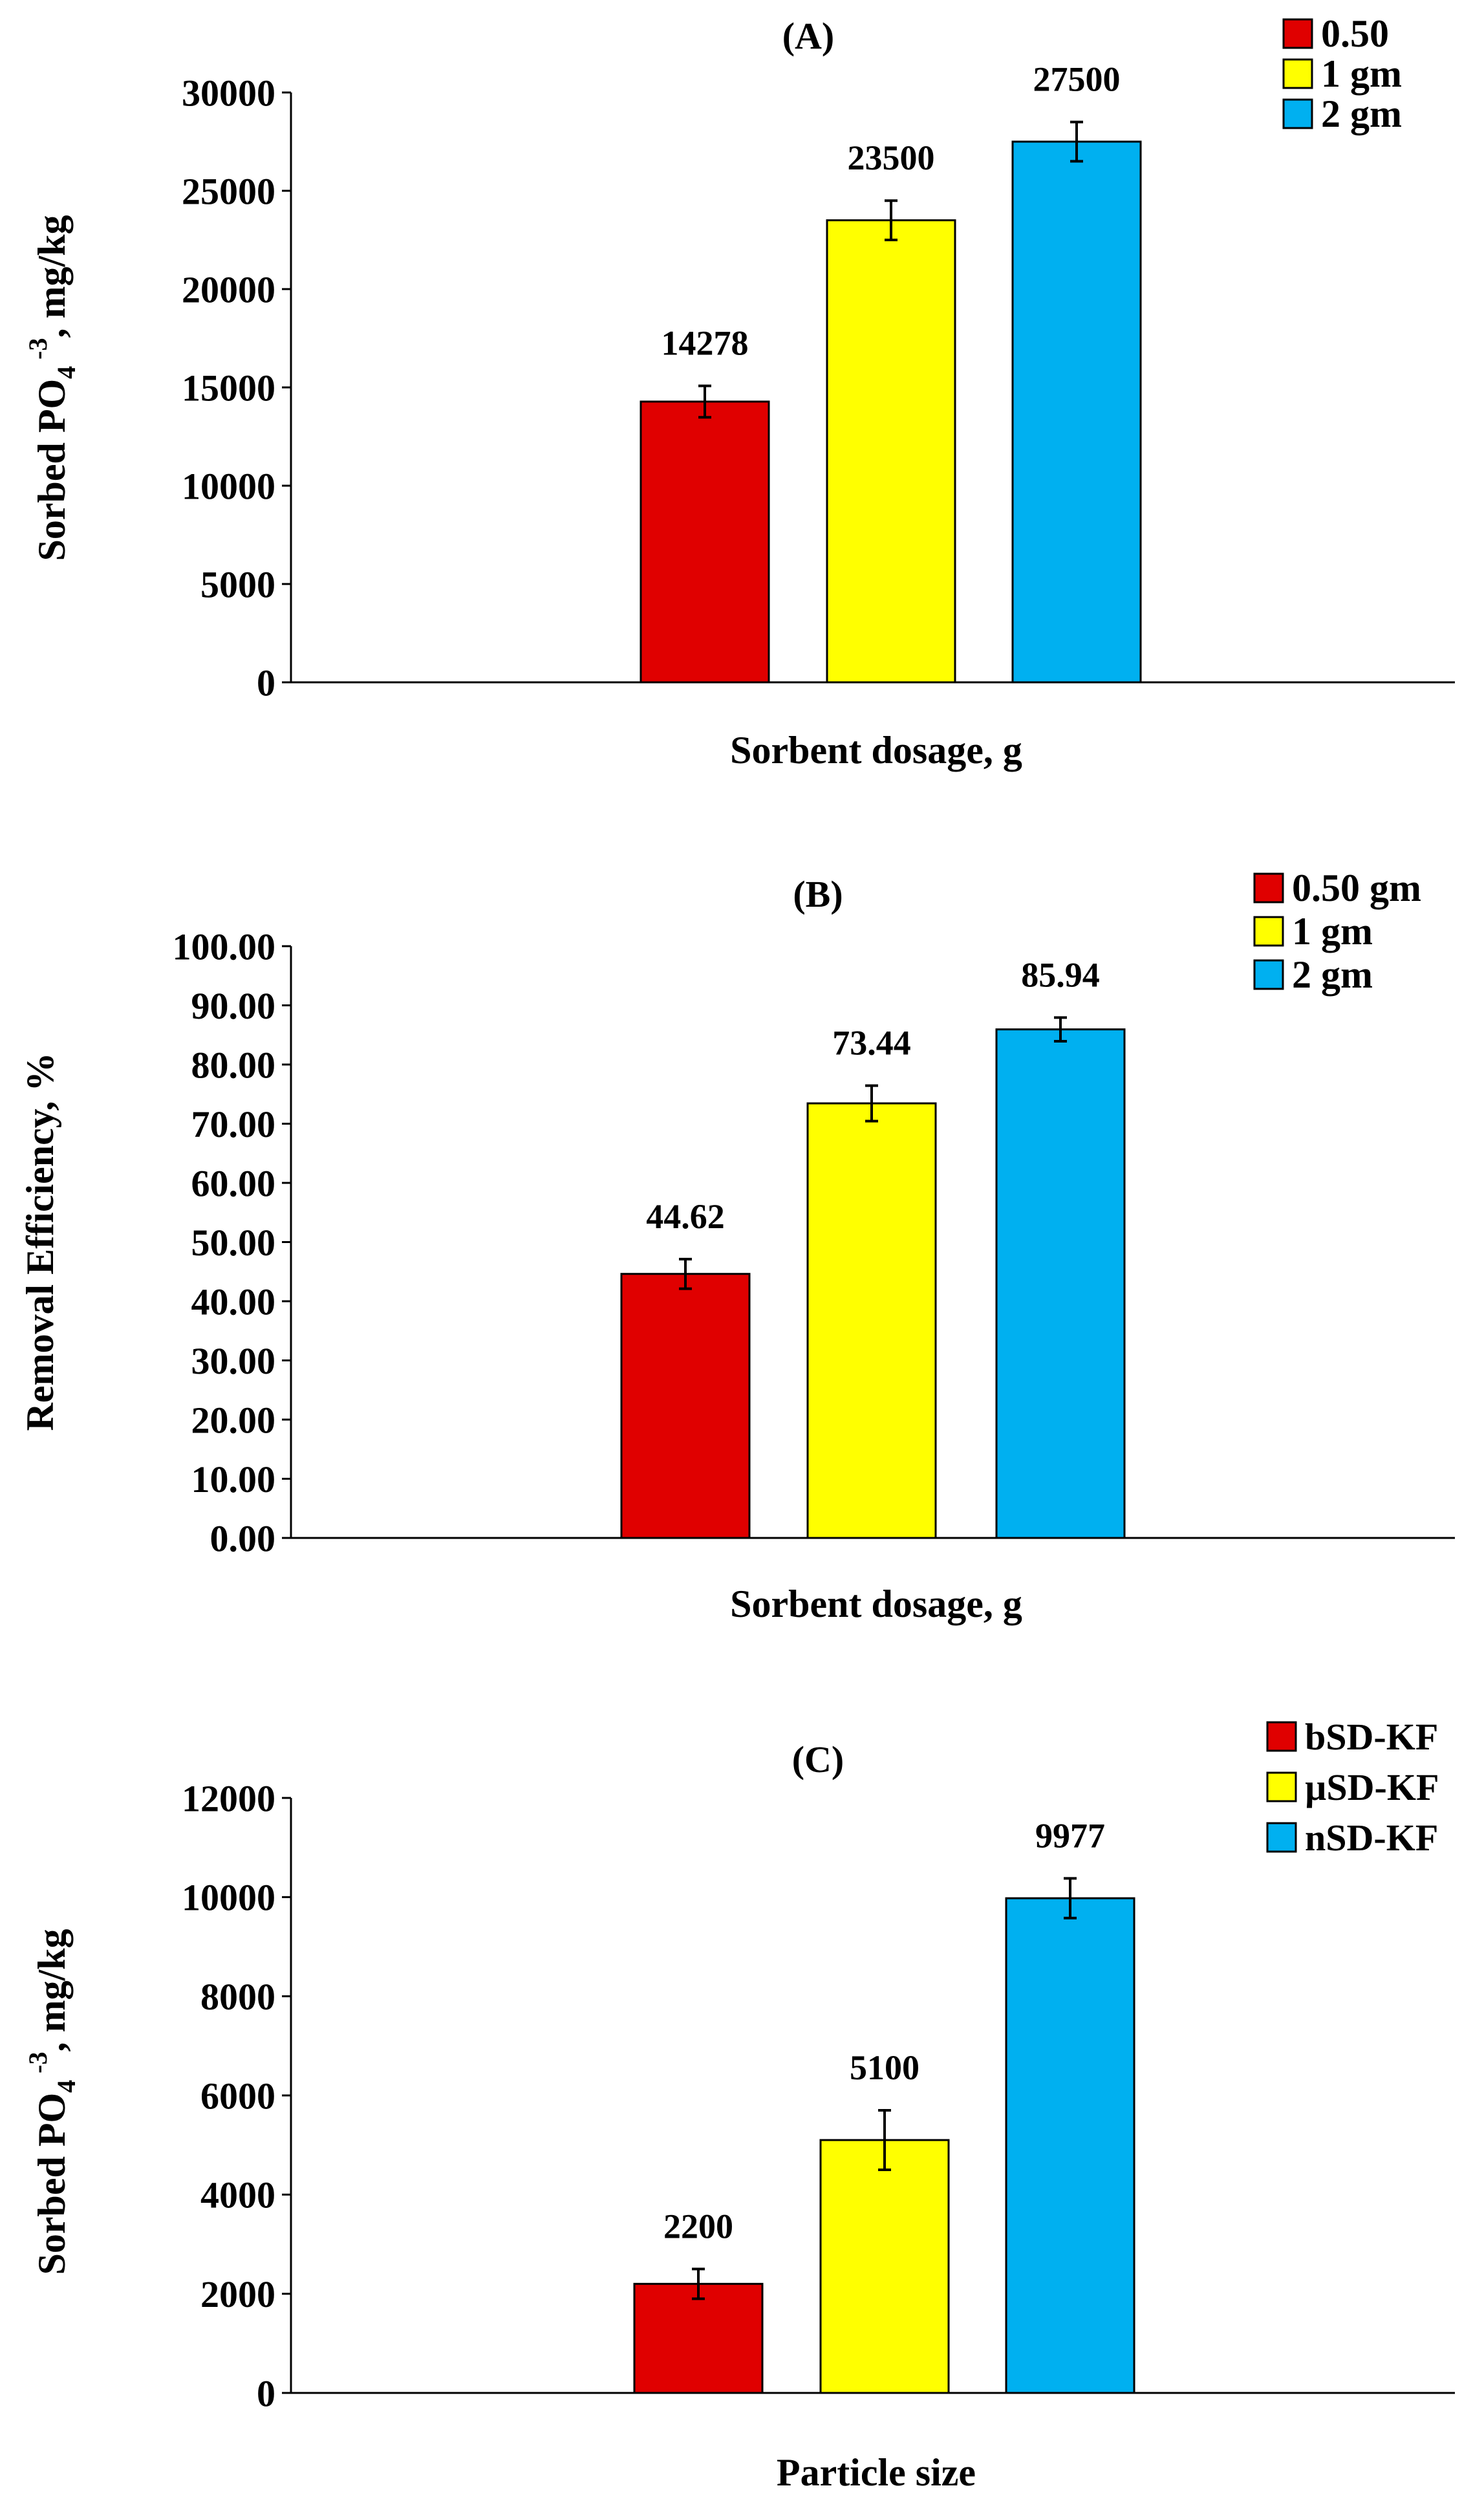  What do you see at coordinates (705, 343) in the screenshot?
I see `data-label: 14278` at bounding box center [705, 343].